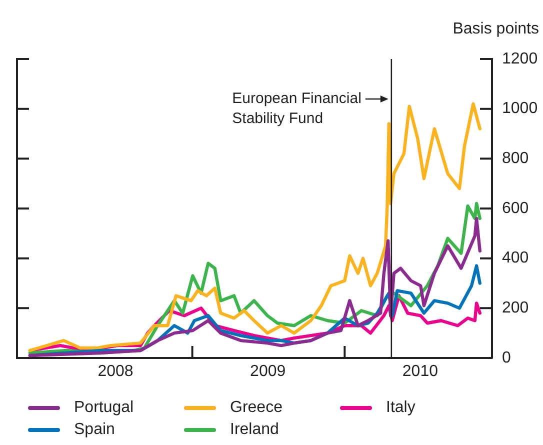 Image resolution: width=543 pixels, height=445 pixels. What do you see at coordinates (520, 59) in the screenshot?
I see `y-tick-label: 1200` at bounding box center [520, 59].